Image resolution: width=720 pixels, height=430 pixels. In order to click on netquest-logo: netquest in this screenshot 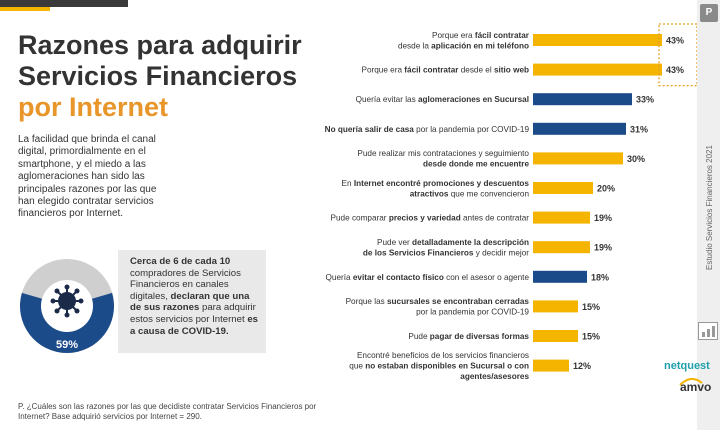, I will do `click(687, 366)`.